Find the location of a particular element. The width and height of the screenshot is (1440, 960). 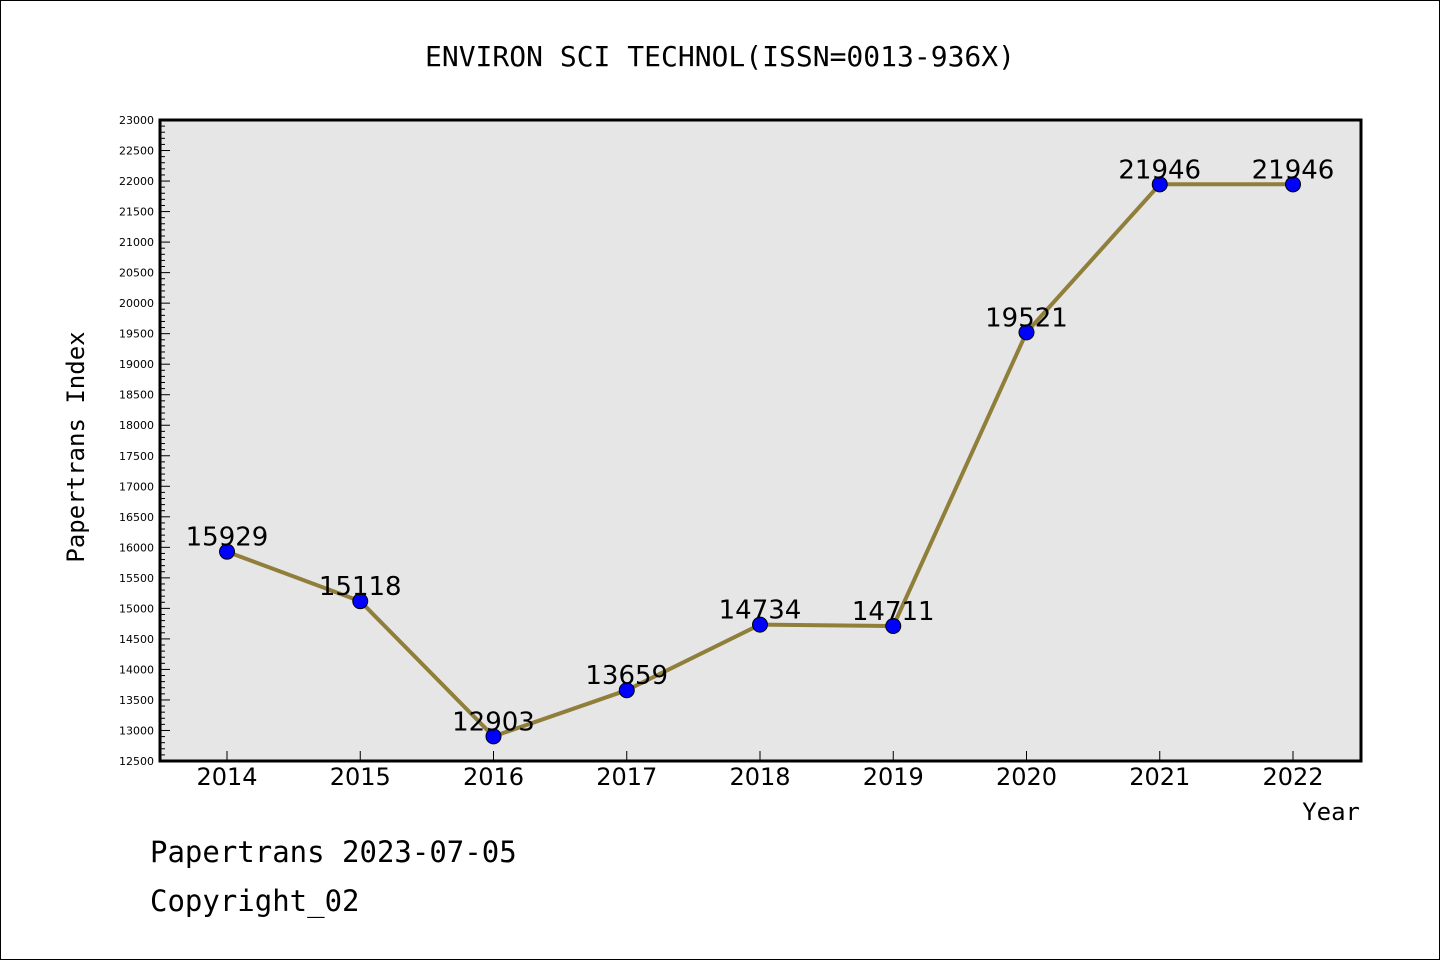

y-tick-label: 21000 is located at coordinates (136, 242).